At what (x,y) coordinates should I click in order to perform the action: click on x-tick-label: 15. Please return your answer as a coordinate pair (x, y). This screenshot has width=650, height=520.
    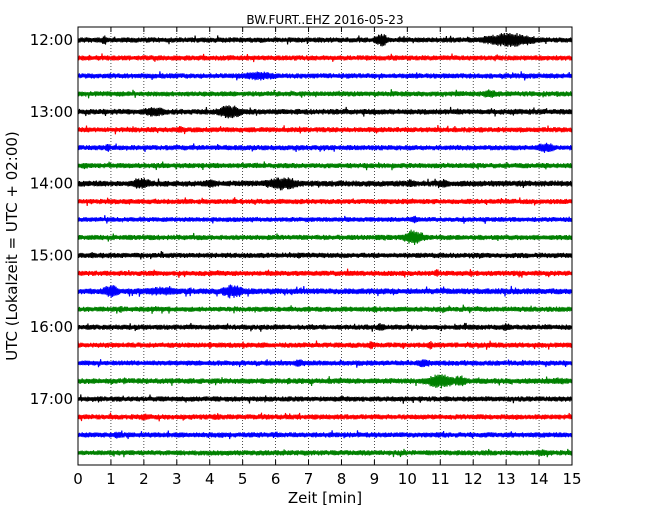
    Looking at the image, I should click on (571, 479).